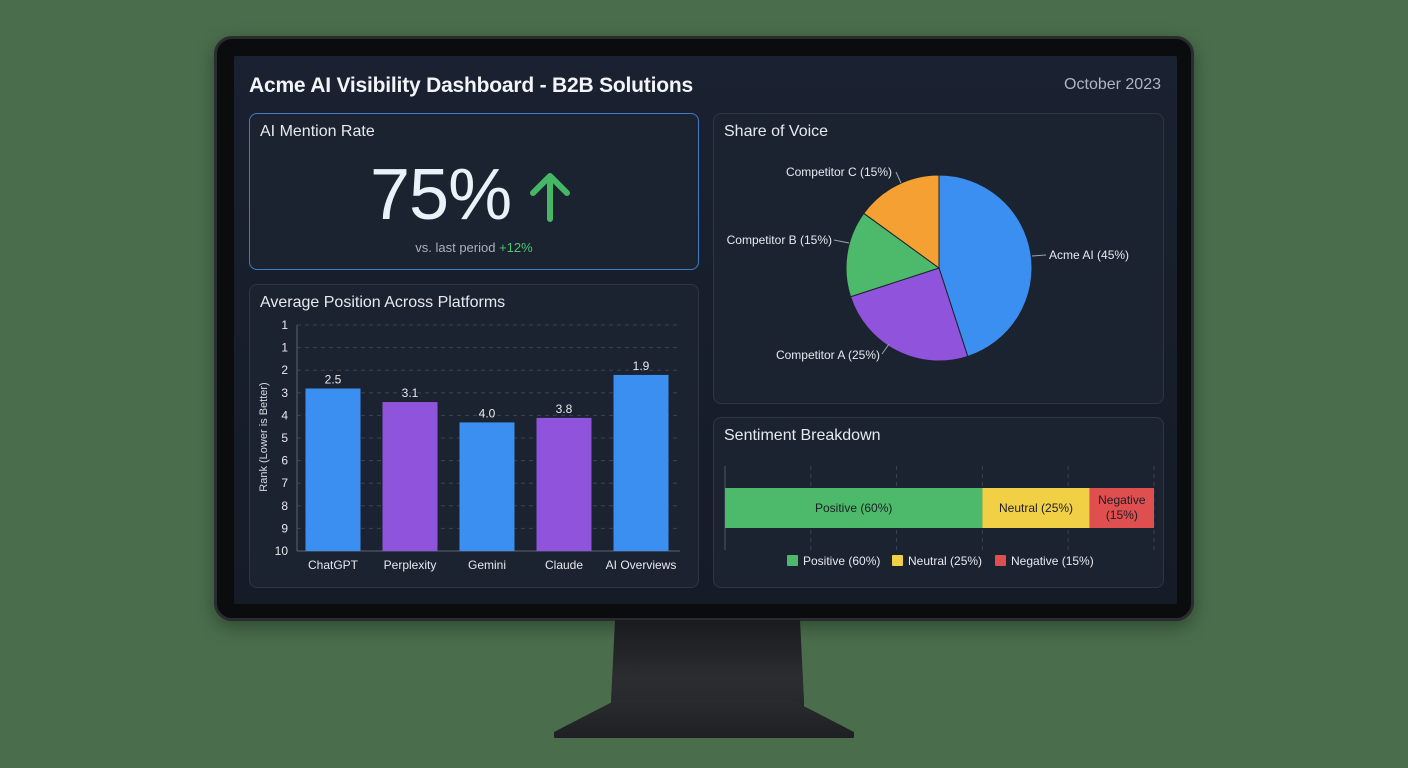 The width and height of the screenshot is (1408, 768). What do you see at coordinates (487, 565) in the screenshot?
I see `x-tick-label: Gemini` at bounding box center [487, 565].